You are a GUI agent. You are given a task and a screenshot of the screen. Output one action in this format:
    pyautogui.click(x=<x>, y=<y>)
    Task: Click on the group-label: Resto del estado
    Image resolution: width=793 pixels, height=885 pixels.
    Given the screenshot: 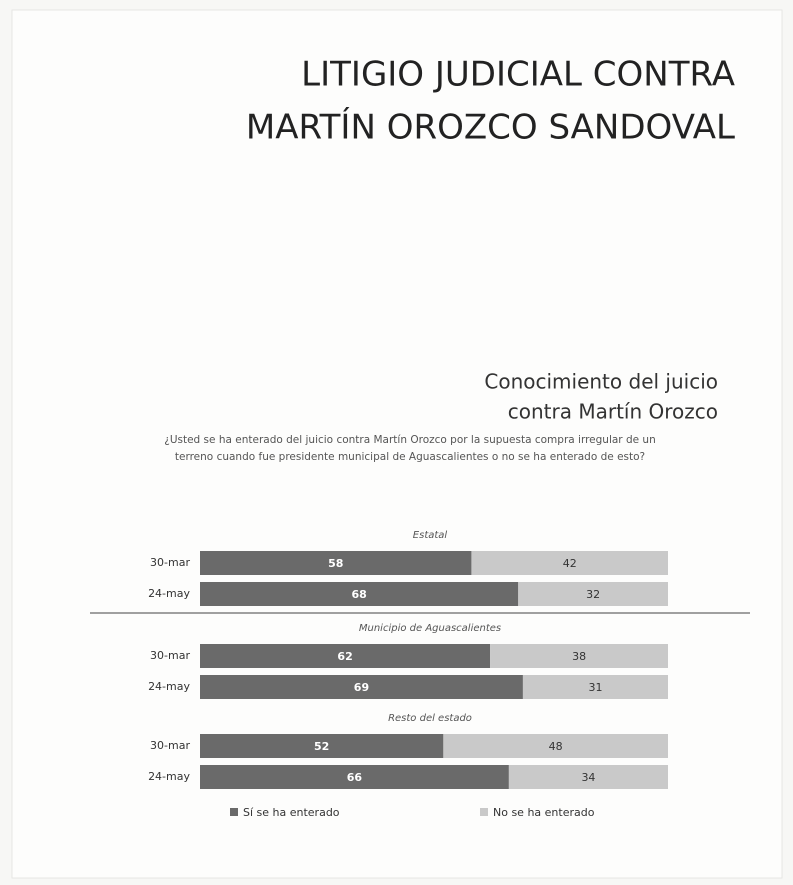 What is the action you would take?
    pyautogui.click(x=430, y=718)
    